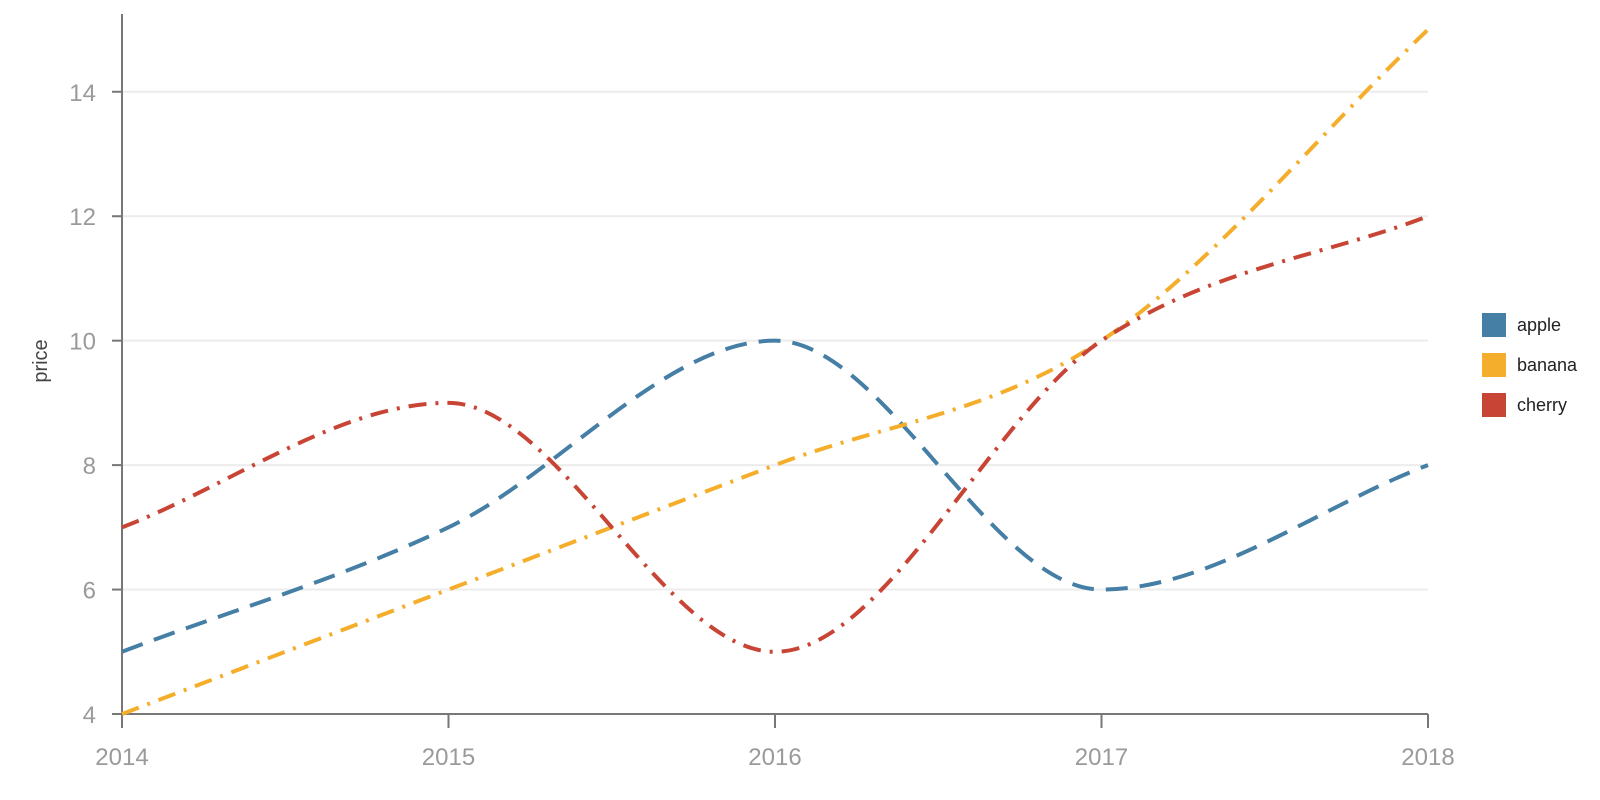 The image size is (1600, 800). Describe the element at coordinates (1494, 365) in the screenshot. I see `legend-swatch-banana` at that location.